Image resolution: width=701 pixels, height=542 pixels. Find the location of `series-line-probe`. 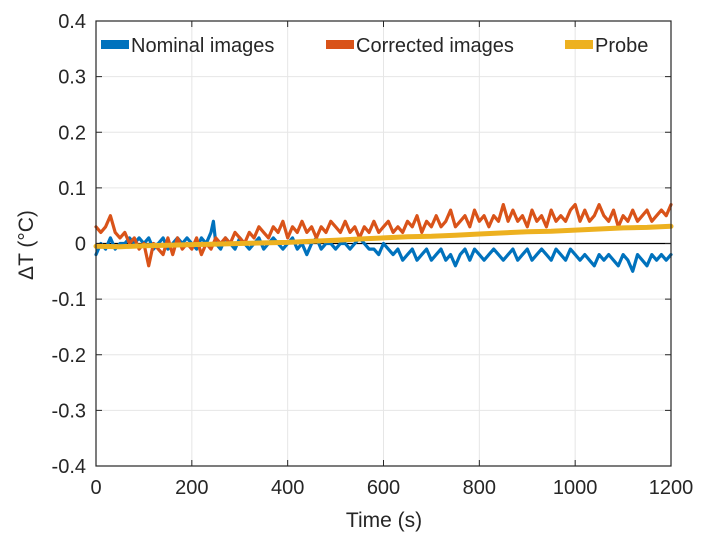

series-line-probe is located at coordinates (383, 236).